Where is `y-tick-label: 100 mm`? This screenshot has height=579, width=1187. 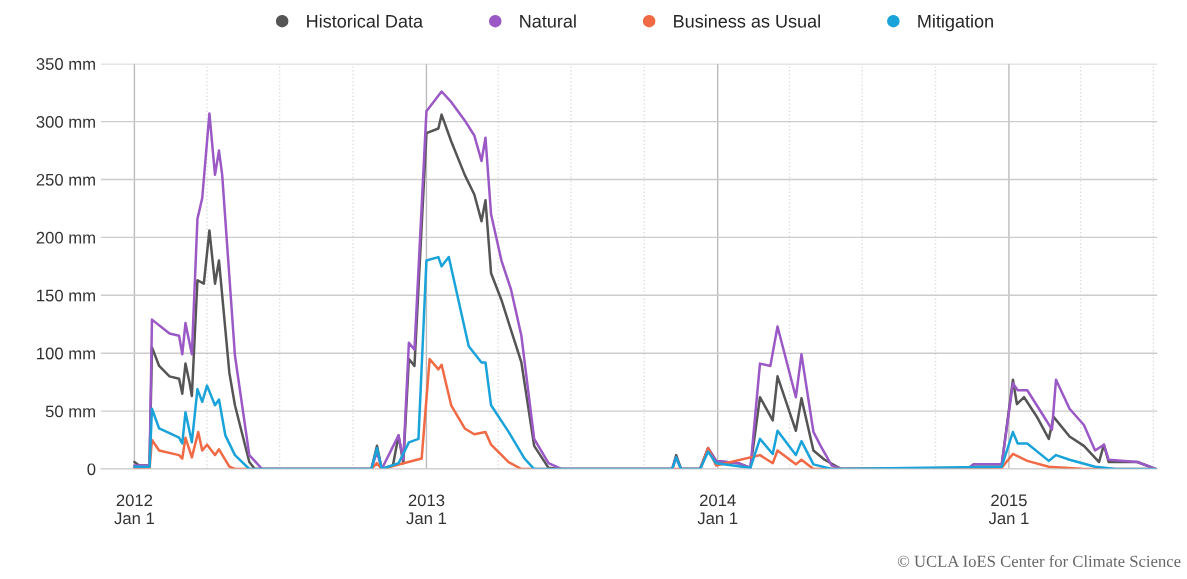 y-tick-label: 100 mm is located at coordinates (66, 353).